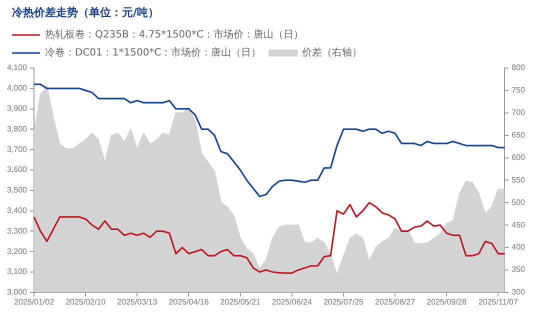 The height and width of the screenshot is (320, 550). I want to click on y2-tick-label: 700, so click(519, 113).